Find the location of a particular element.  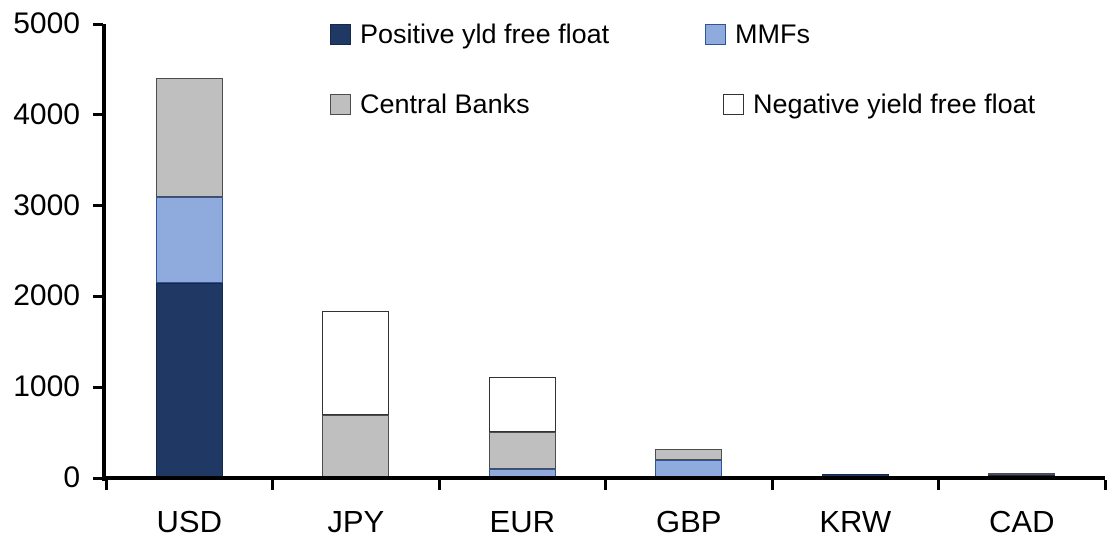

bar-segment-cad-central-banks is located at coordinates (1022, 474).